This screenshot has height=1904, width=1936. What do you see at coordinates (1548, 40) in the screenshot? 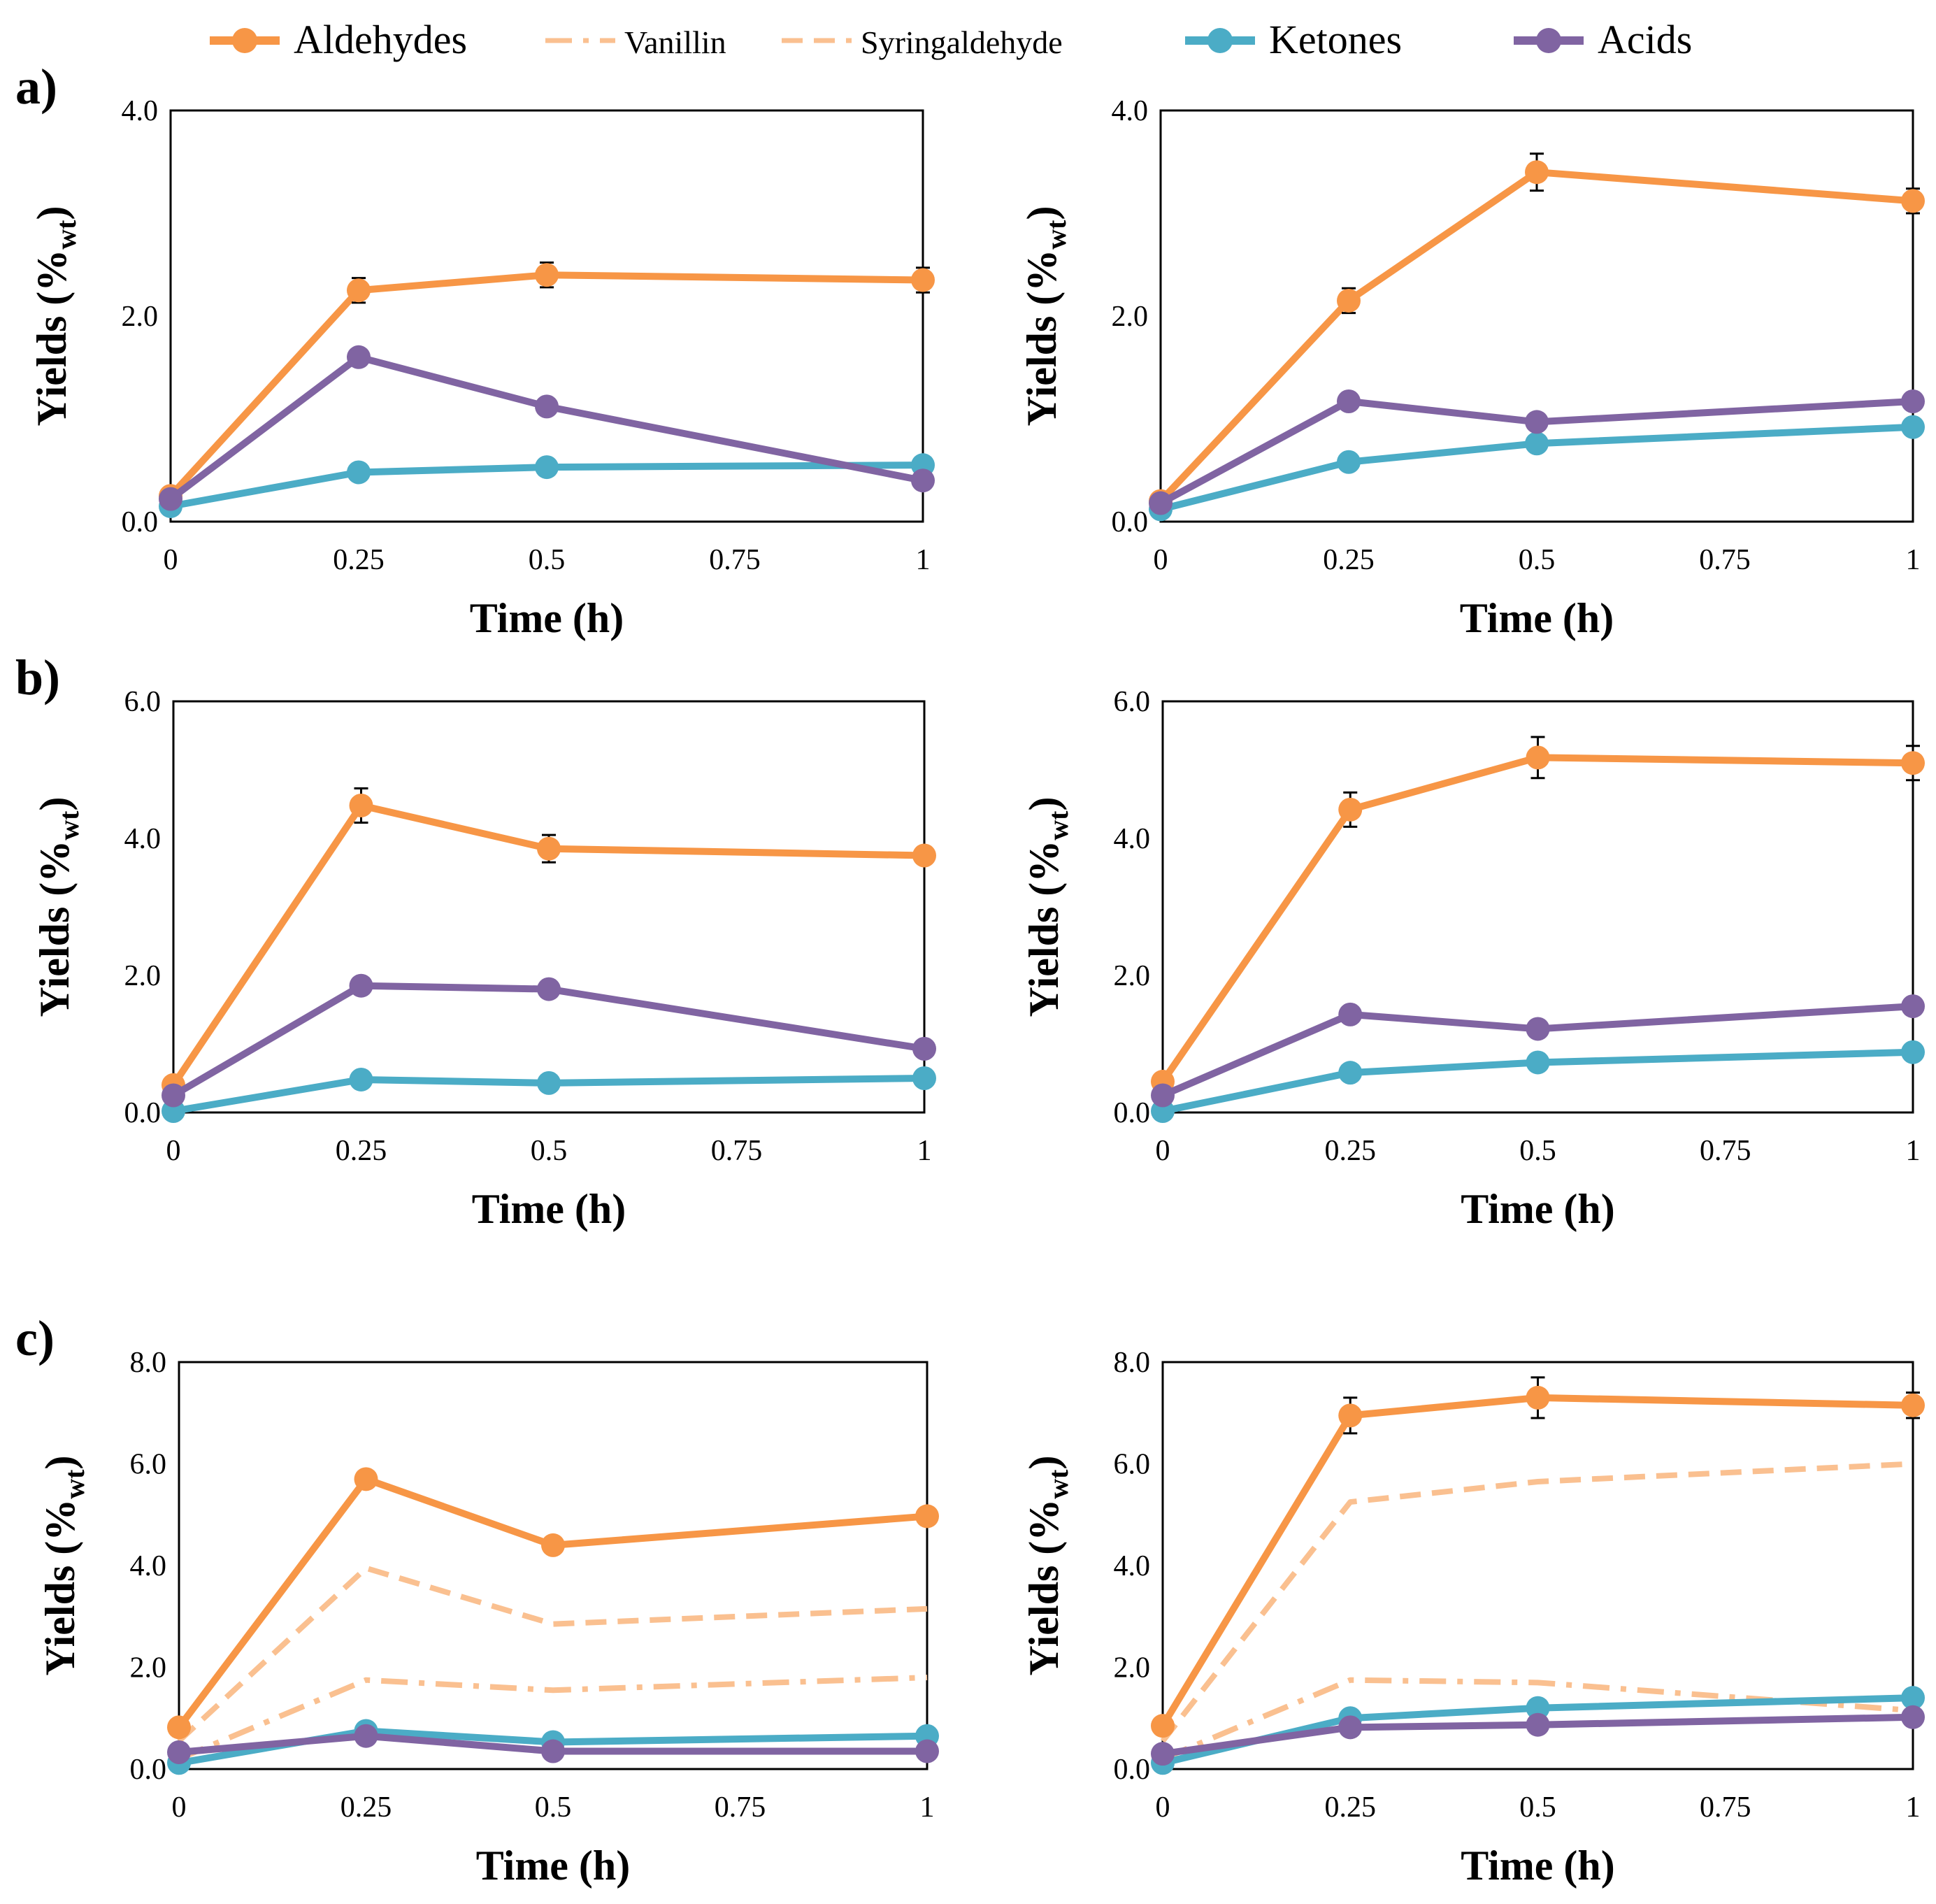
I see `legend-marker-acids` at bounding box center [1548, 40].